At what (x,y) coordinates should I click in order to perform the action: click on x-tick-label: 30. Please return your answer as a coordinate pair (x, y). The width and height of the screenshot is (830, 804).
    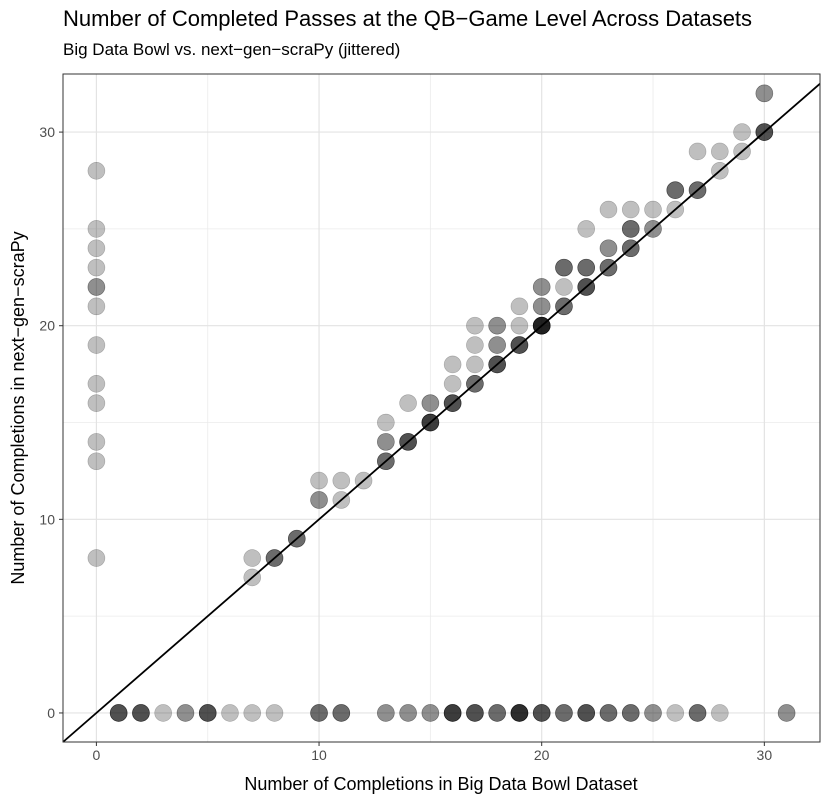
    Looking at the image, I should click on (765, 755).